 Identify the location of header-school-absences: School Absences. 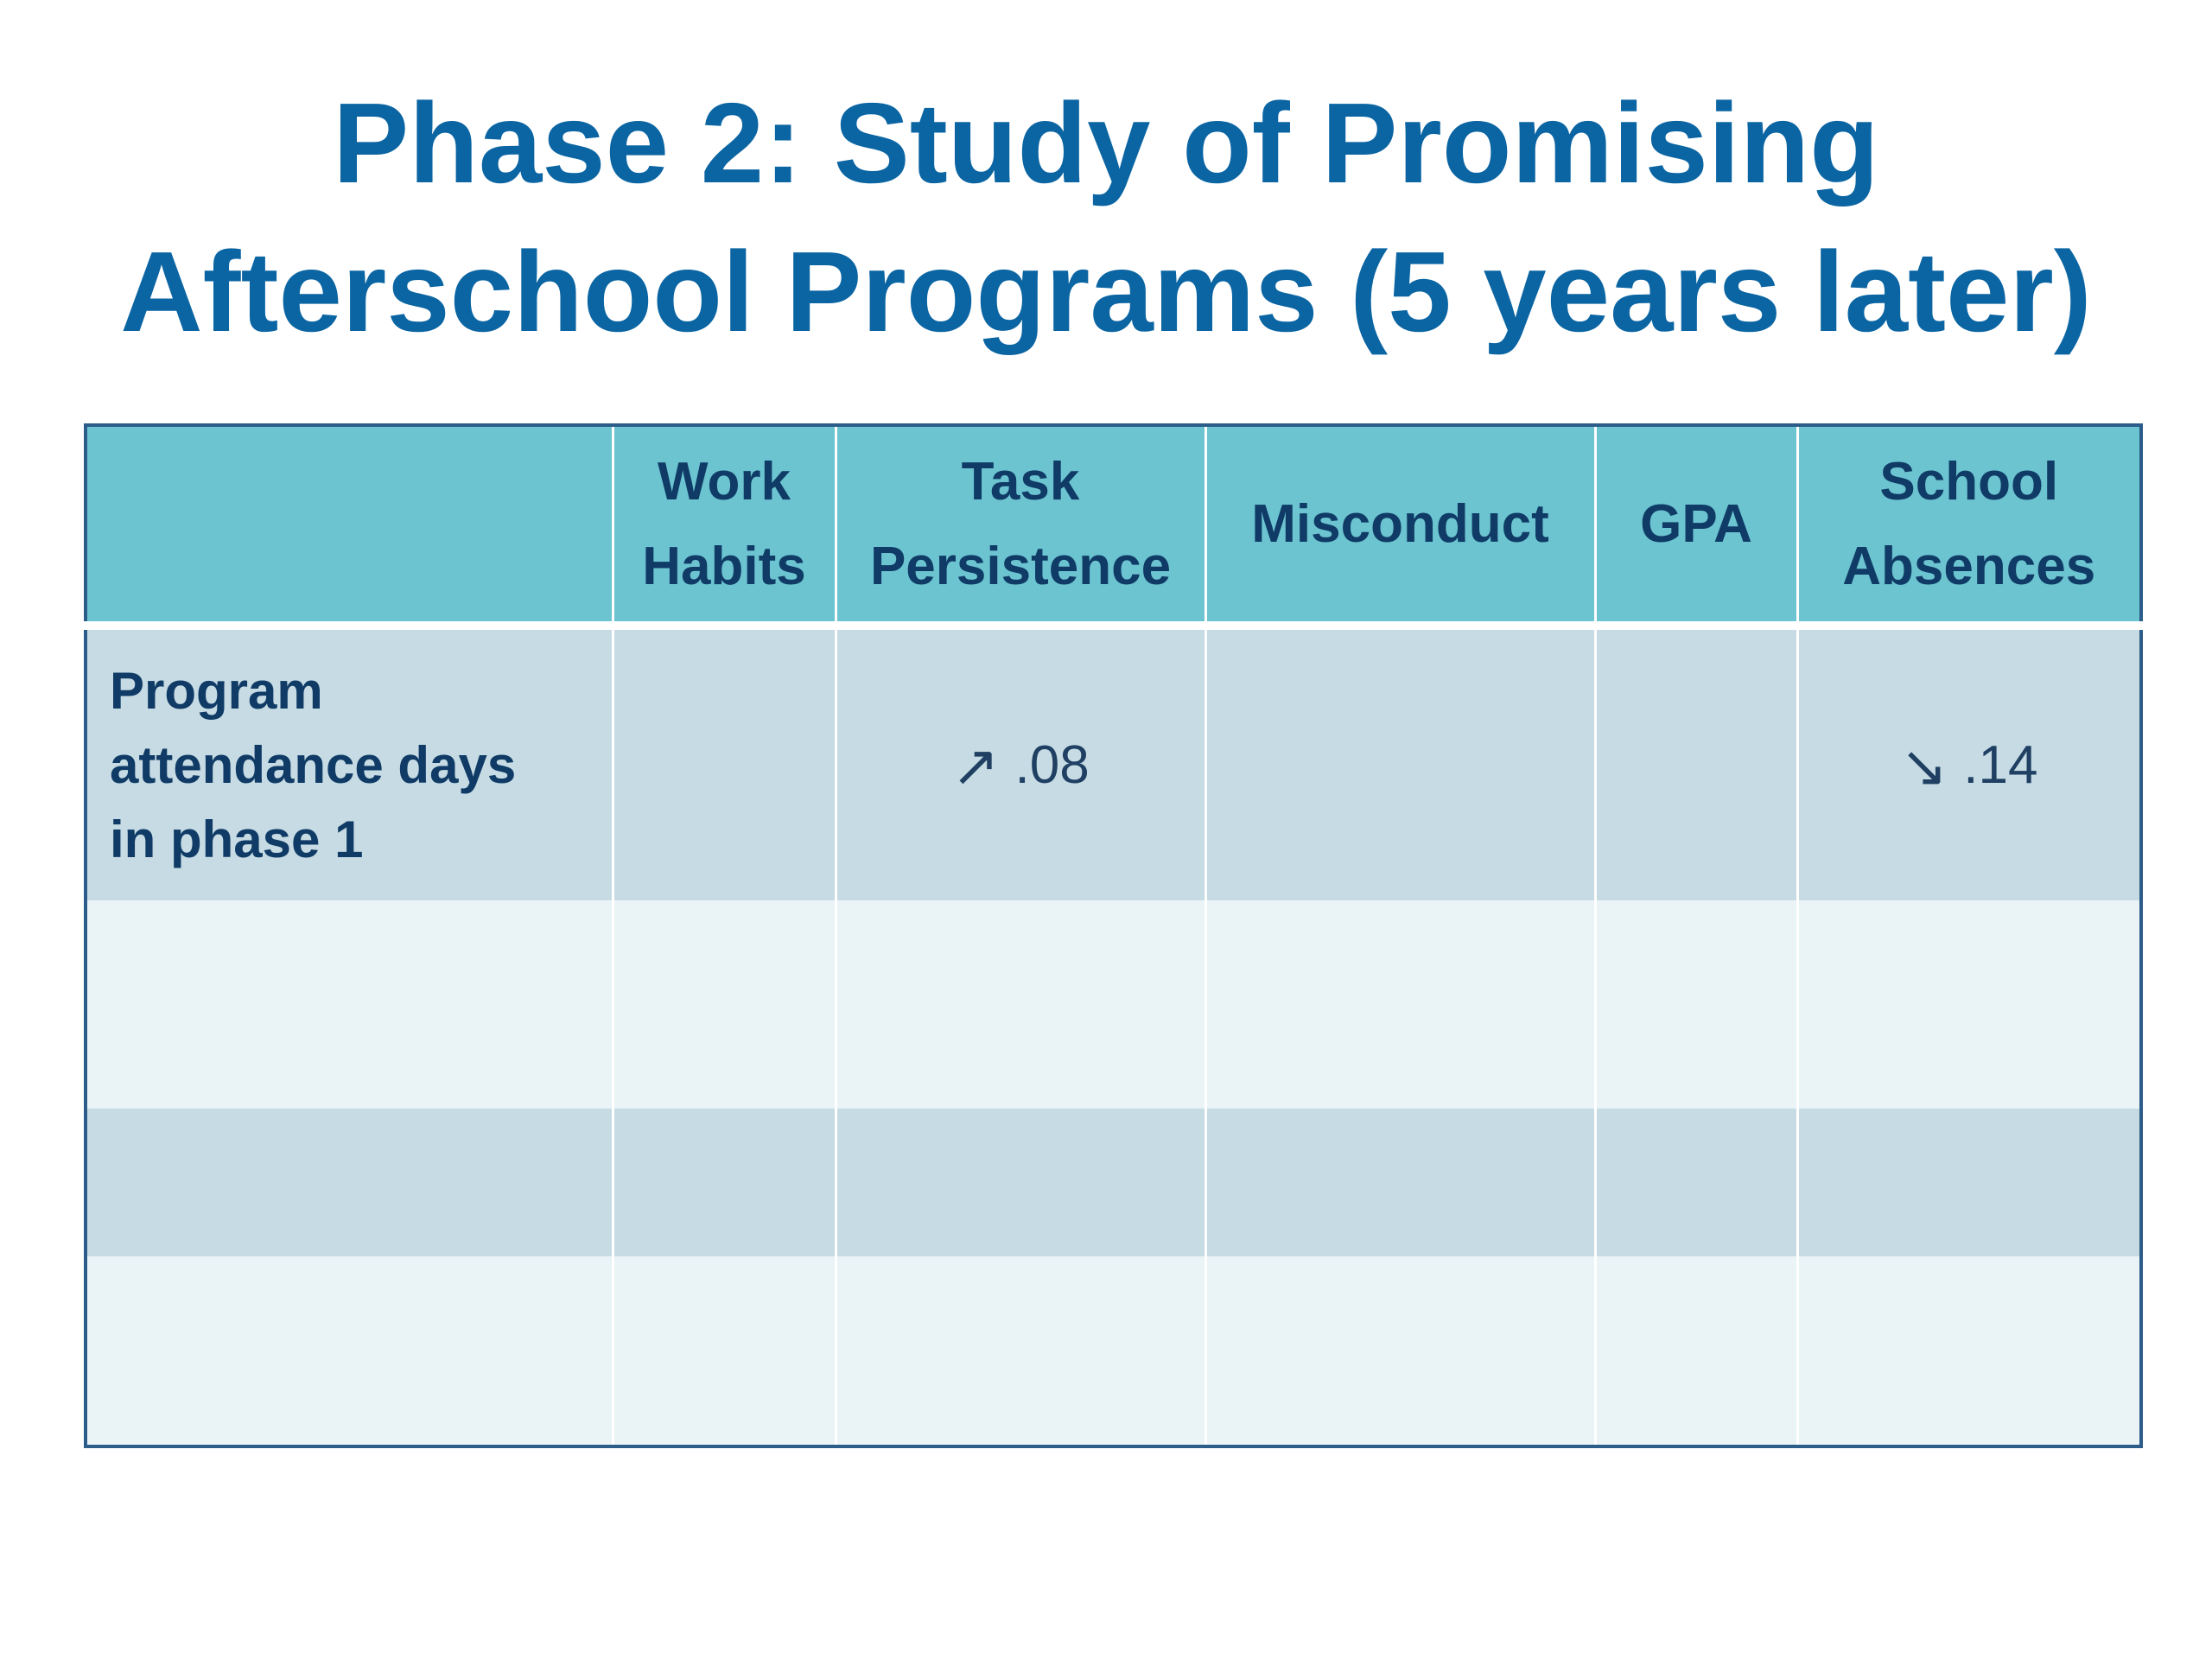
(1968, 527).